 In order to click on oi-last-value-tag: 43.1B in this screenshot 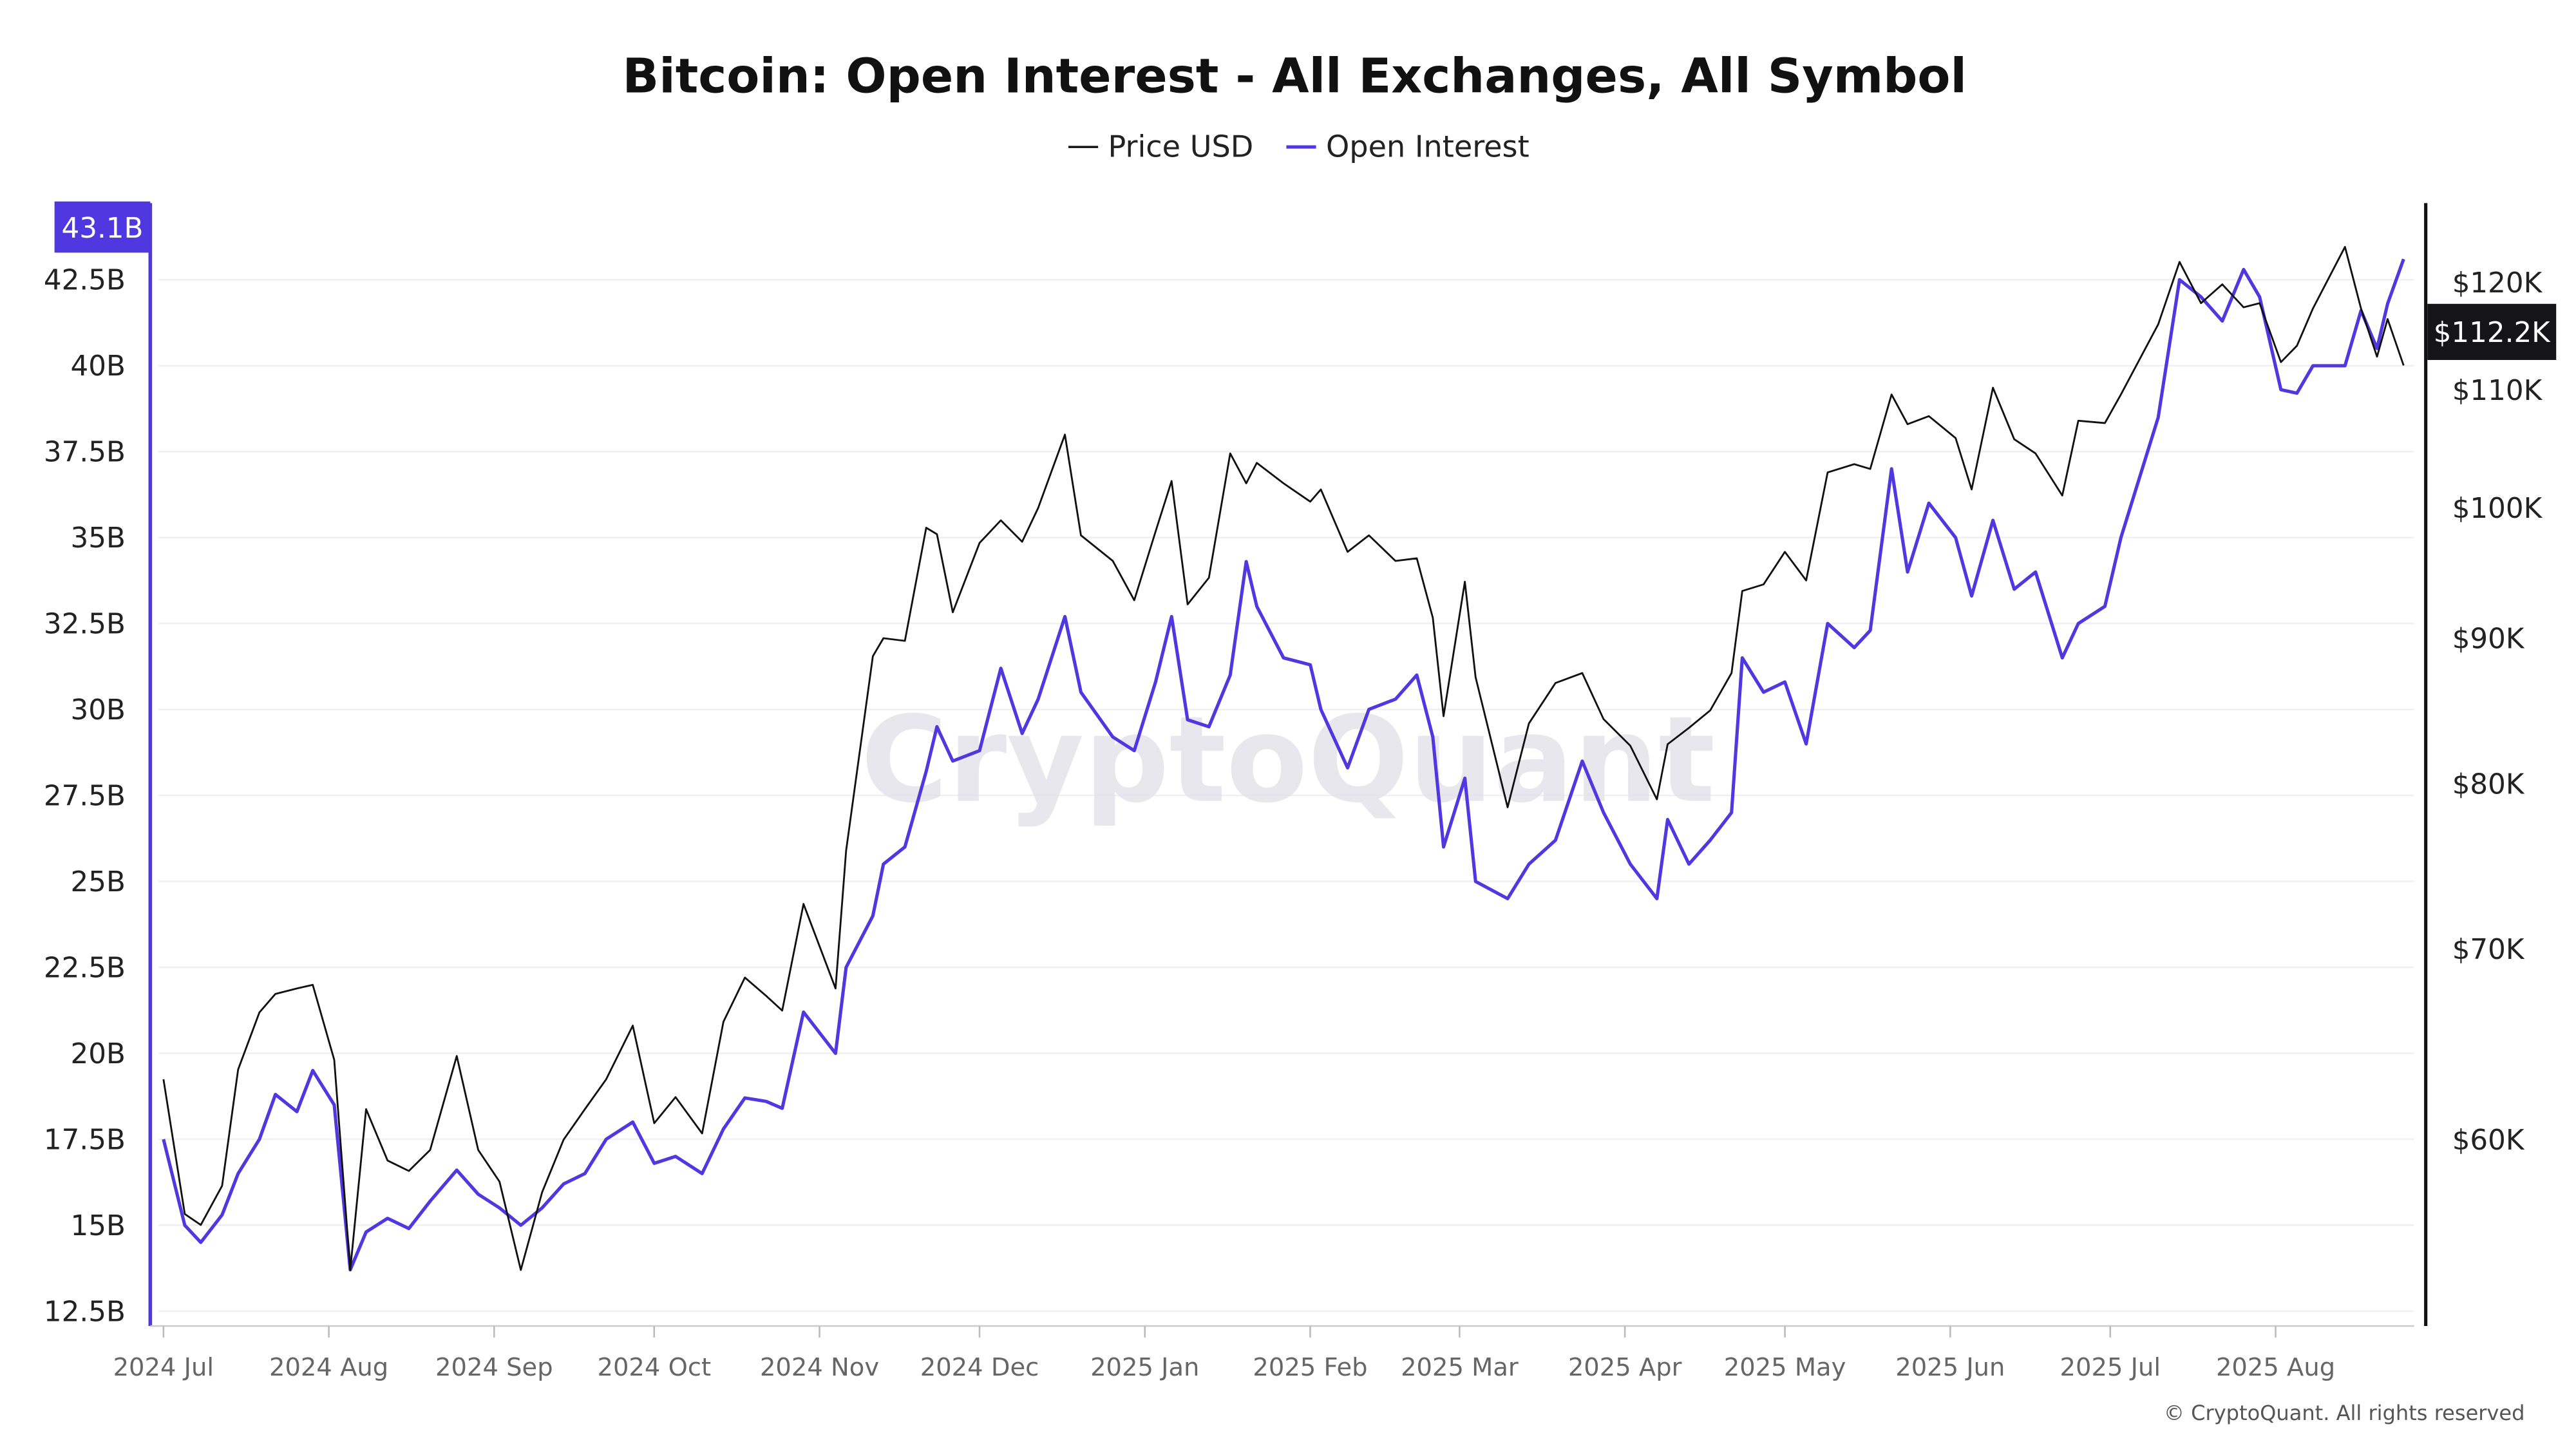, I will do `click(103, 227)`.